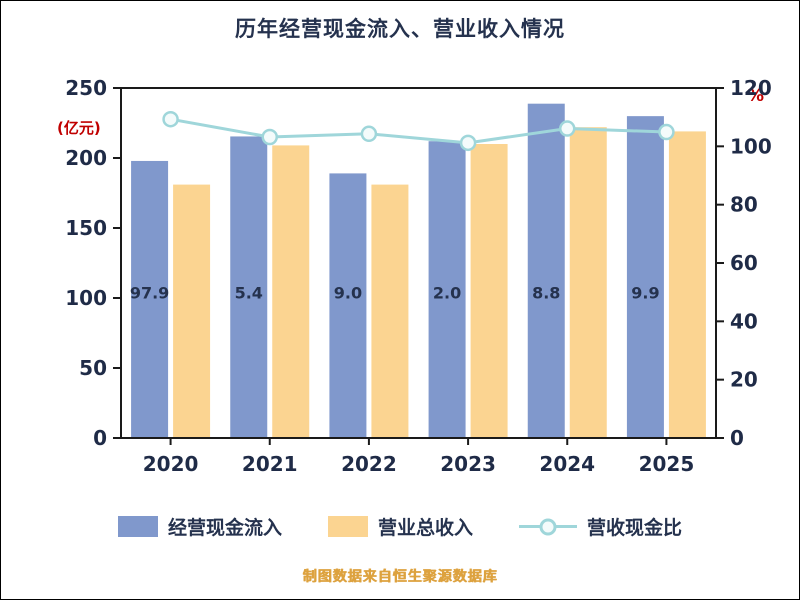 The image size is (800, 600). Describe the element at coordinates (171, 464) in the screenshot. I see `x-tick-label: 2020` at that location.